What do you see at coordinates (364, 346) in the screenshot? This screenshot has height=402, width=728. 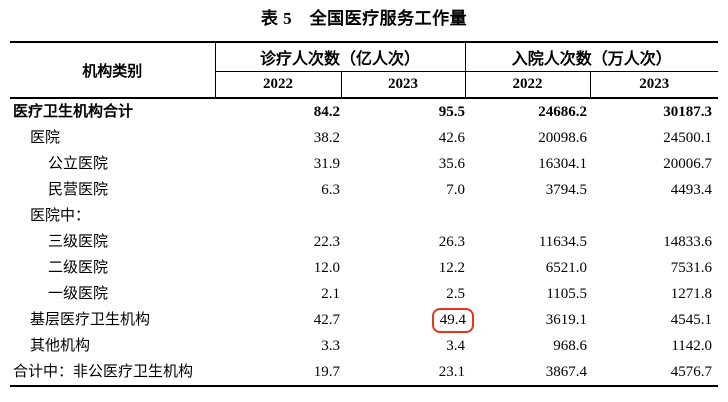 I see `table-row: 其他机构 3.3 3.4 968.6 1142.0` at bounding box center [364, 346].